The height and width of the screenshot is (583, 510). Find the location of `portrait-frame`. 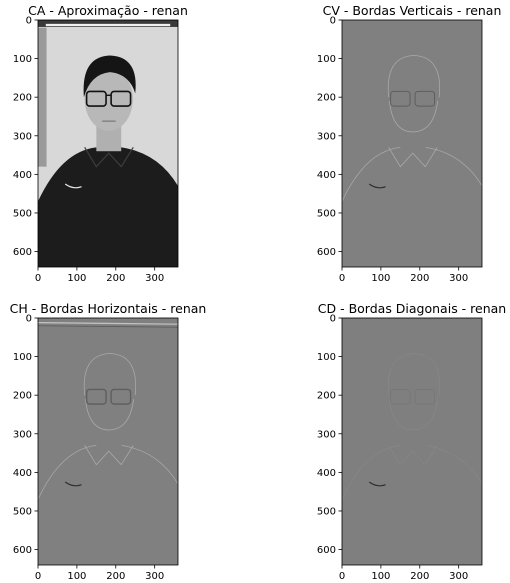

portrait-frame is located at coordinates (108, 23).